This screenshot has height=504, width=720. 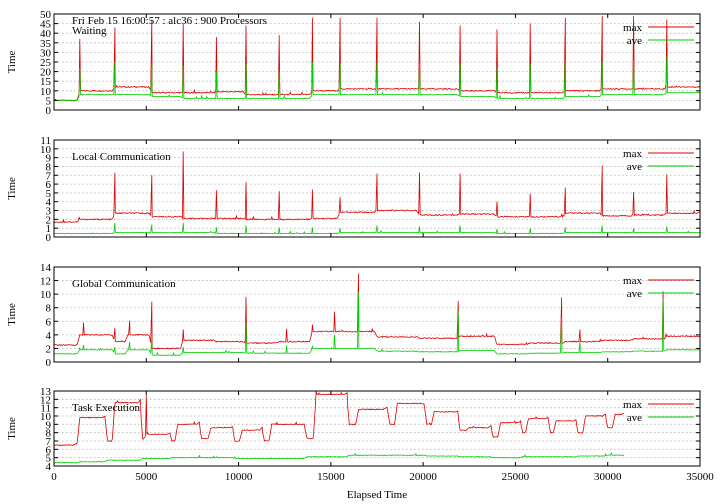 What do you see at coordinates (46, 44) in the screenshot?
I see `y-tick-label: 35` at bounding box center [46, 44].